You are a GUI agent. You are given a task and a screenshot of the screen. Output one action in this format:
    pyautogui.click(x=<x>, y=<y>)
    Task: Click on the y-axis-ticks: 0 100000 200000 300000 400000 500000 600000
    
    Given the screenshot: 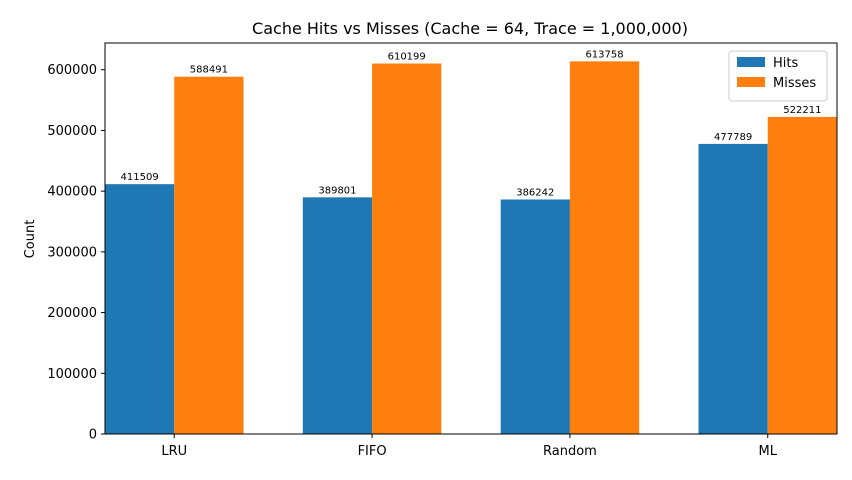 What is the action you would take?
    pyautogui.click(x=76, y=253)
    